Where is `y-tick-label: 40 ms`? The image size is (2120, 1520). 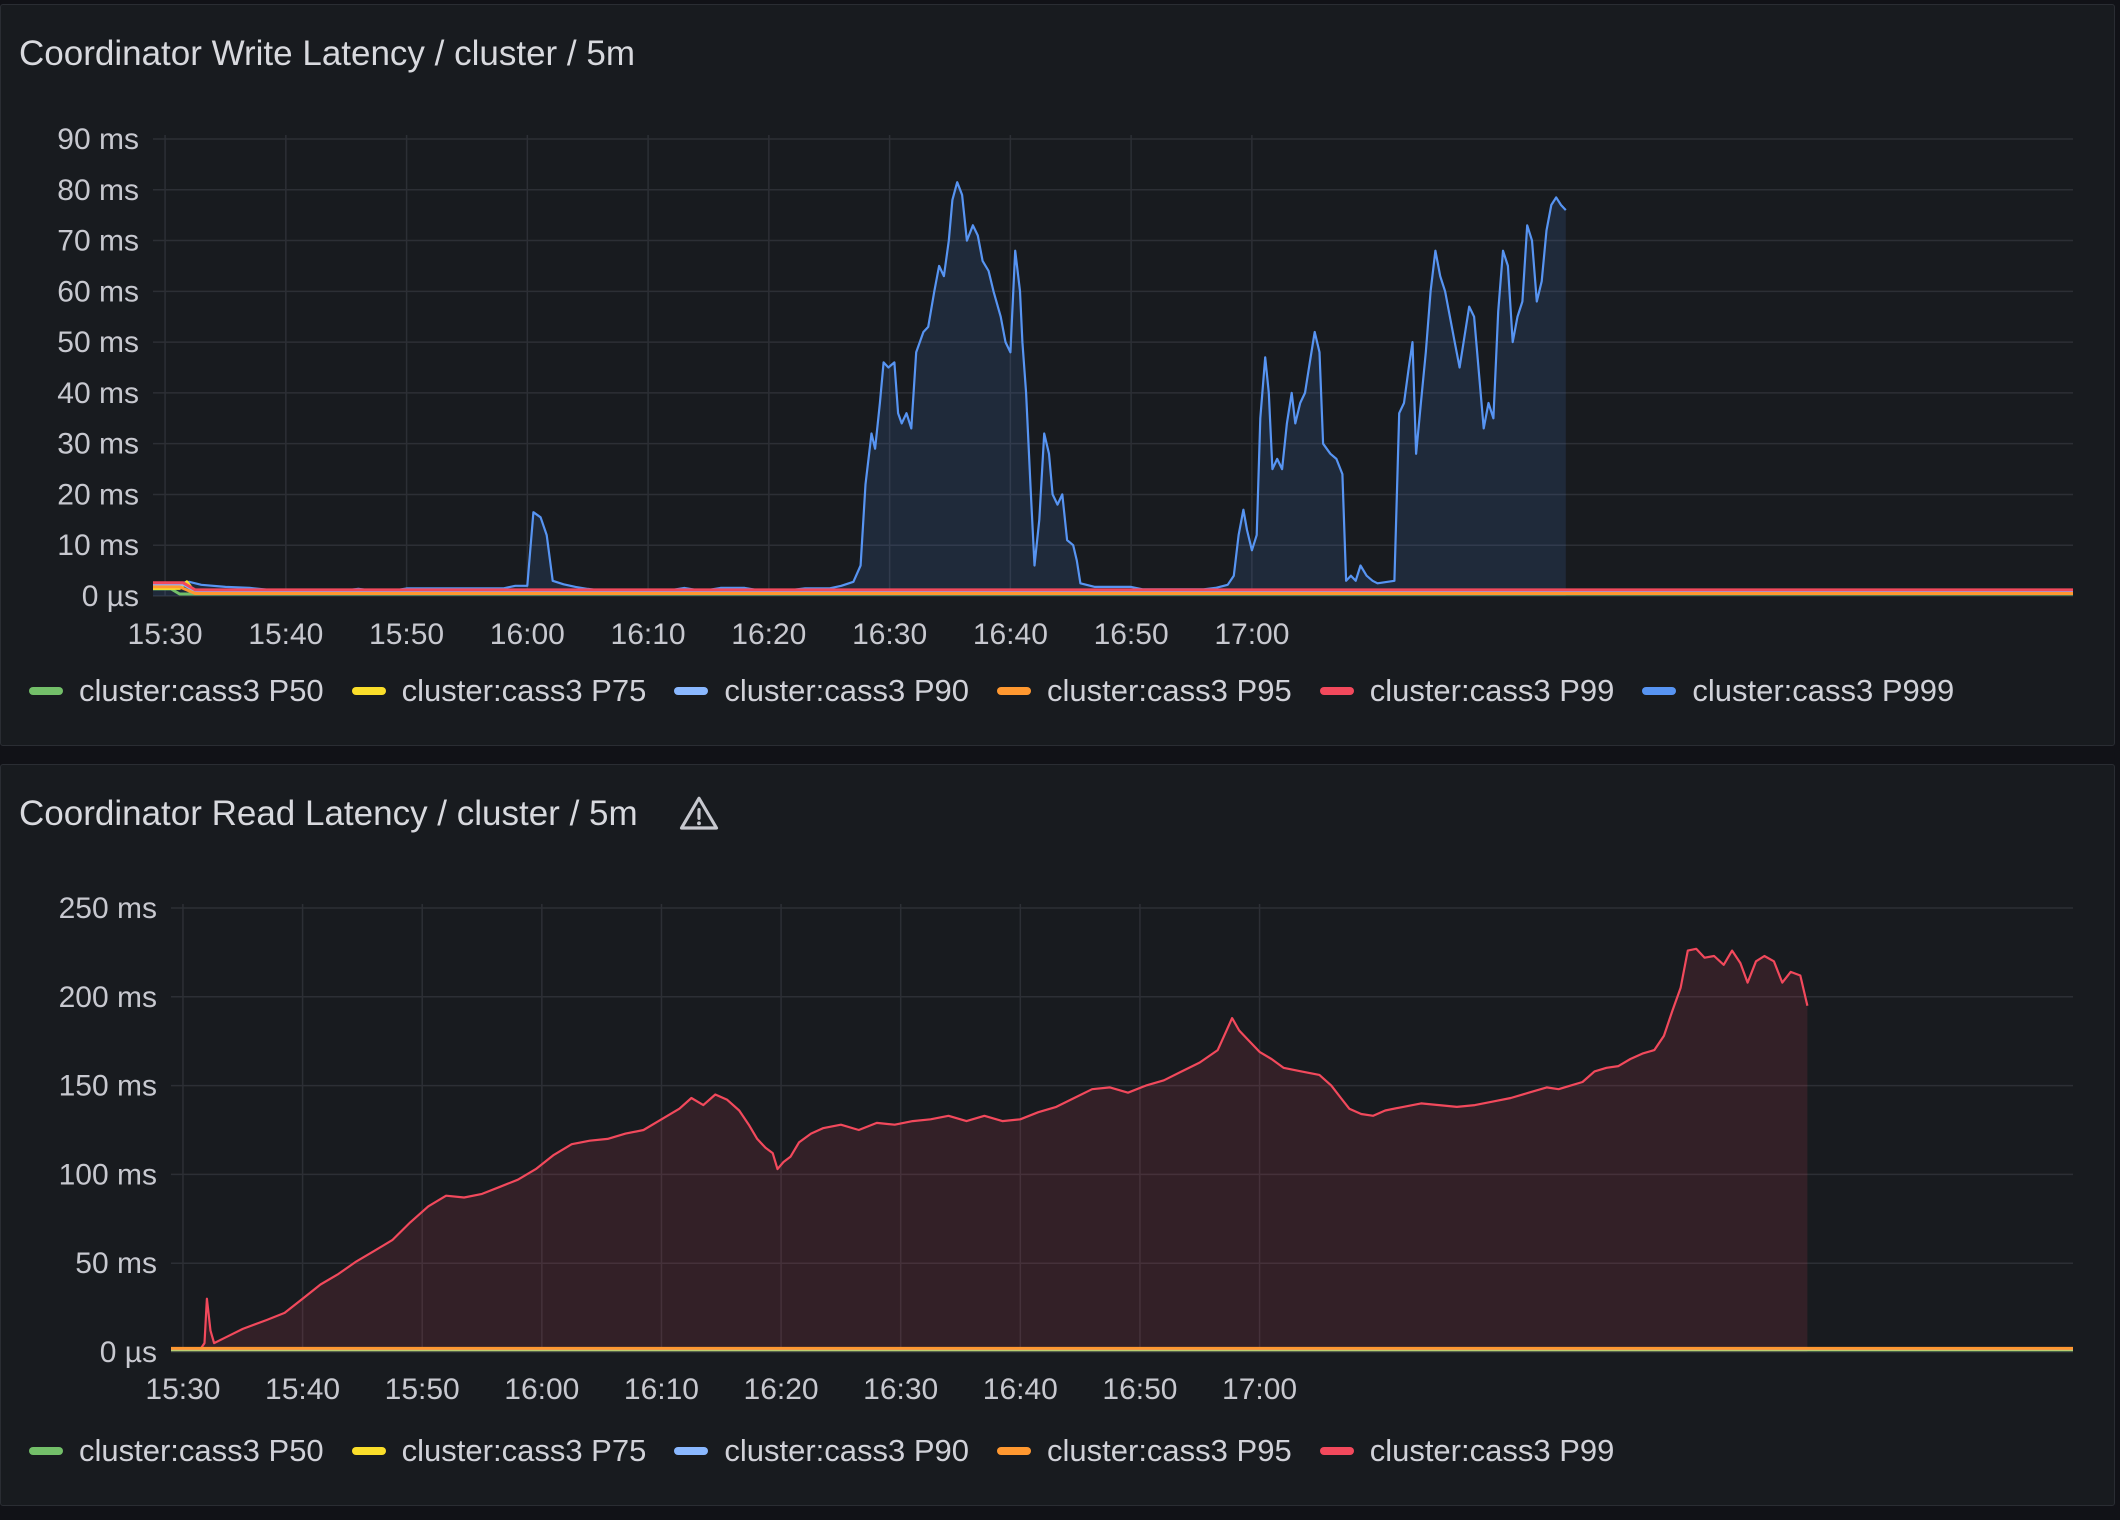
y-tick-label: 40 ms is located at coordinates (98, 393).